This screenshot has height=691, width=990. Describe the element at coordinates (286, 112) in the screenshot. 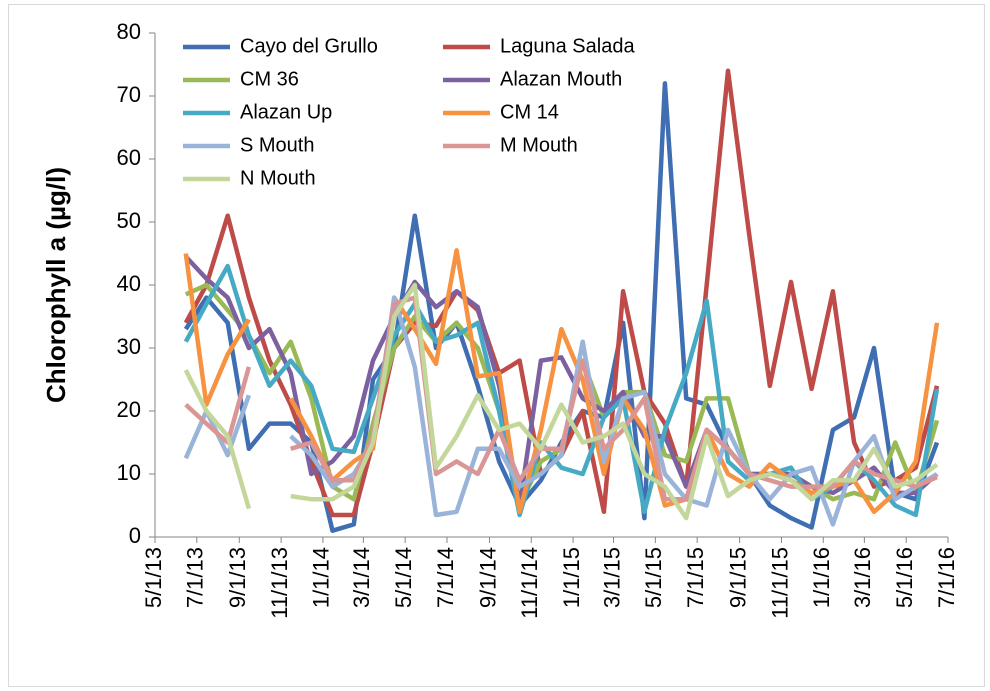

I see `legend-label: Alazan Up` at that location.